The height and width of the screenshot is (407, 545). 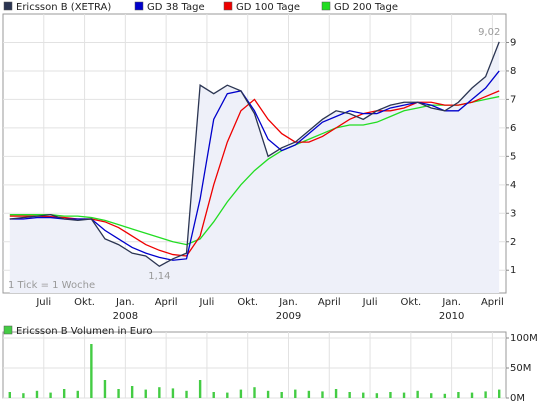 I want to click on y-tick-label: 5, so click(x=513, y=156).